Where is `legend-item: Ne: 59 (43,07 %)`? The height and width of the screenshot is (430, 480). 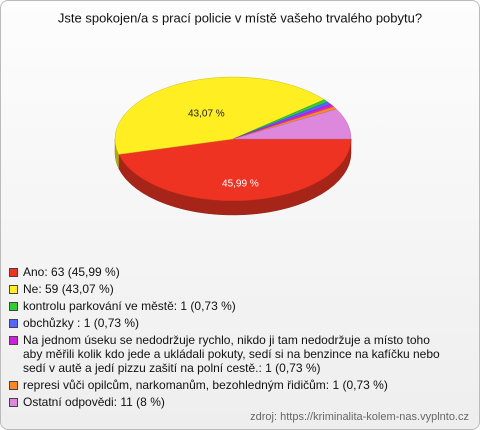
legend-item: Ne: 59 (43,07 %) is located at coordinates (229, 289).